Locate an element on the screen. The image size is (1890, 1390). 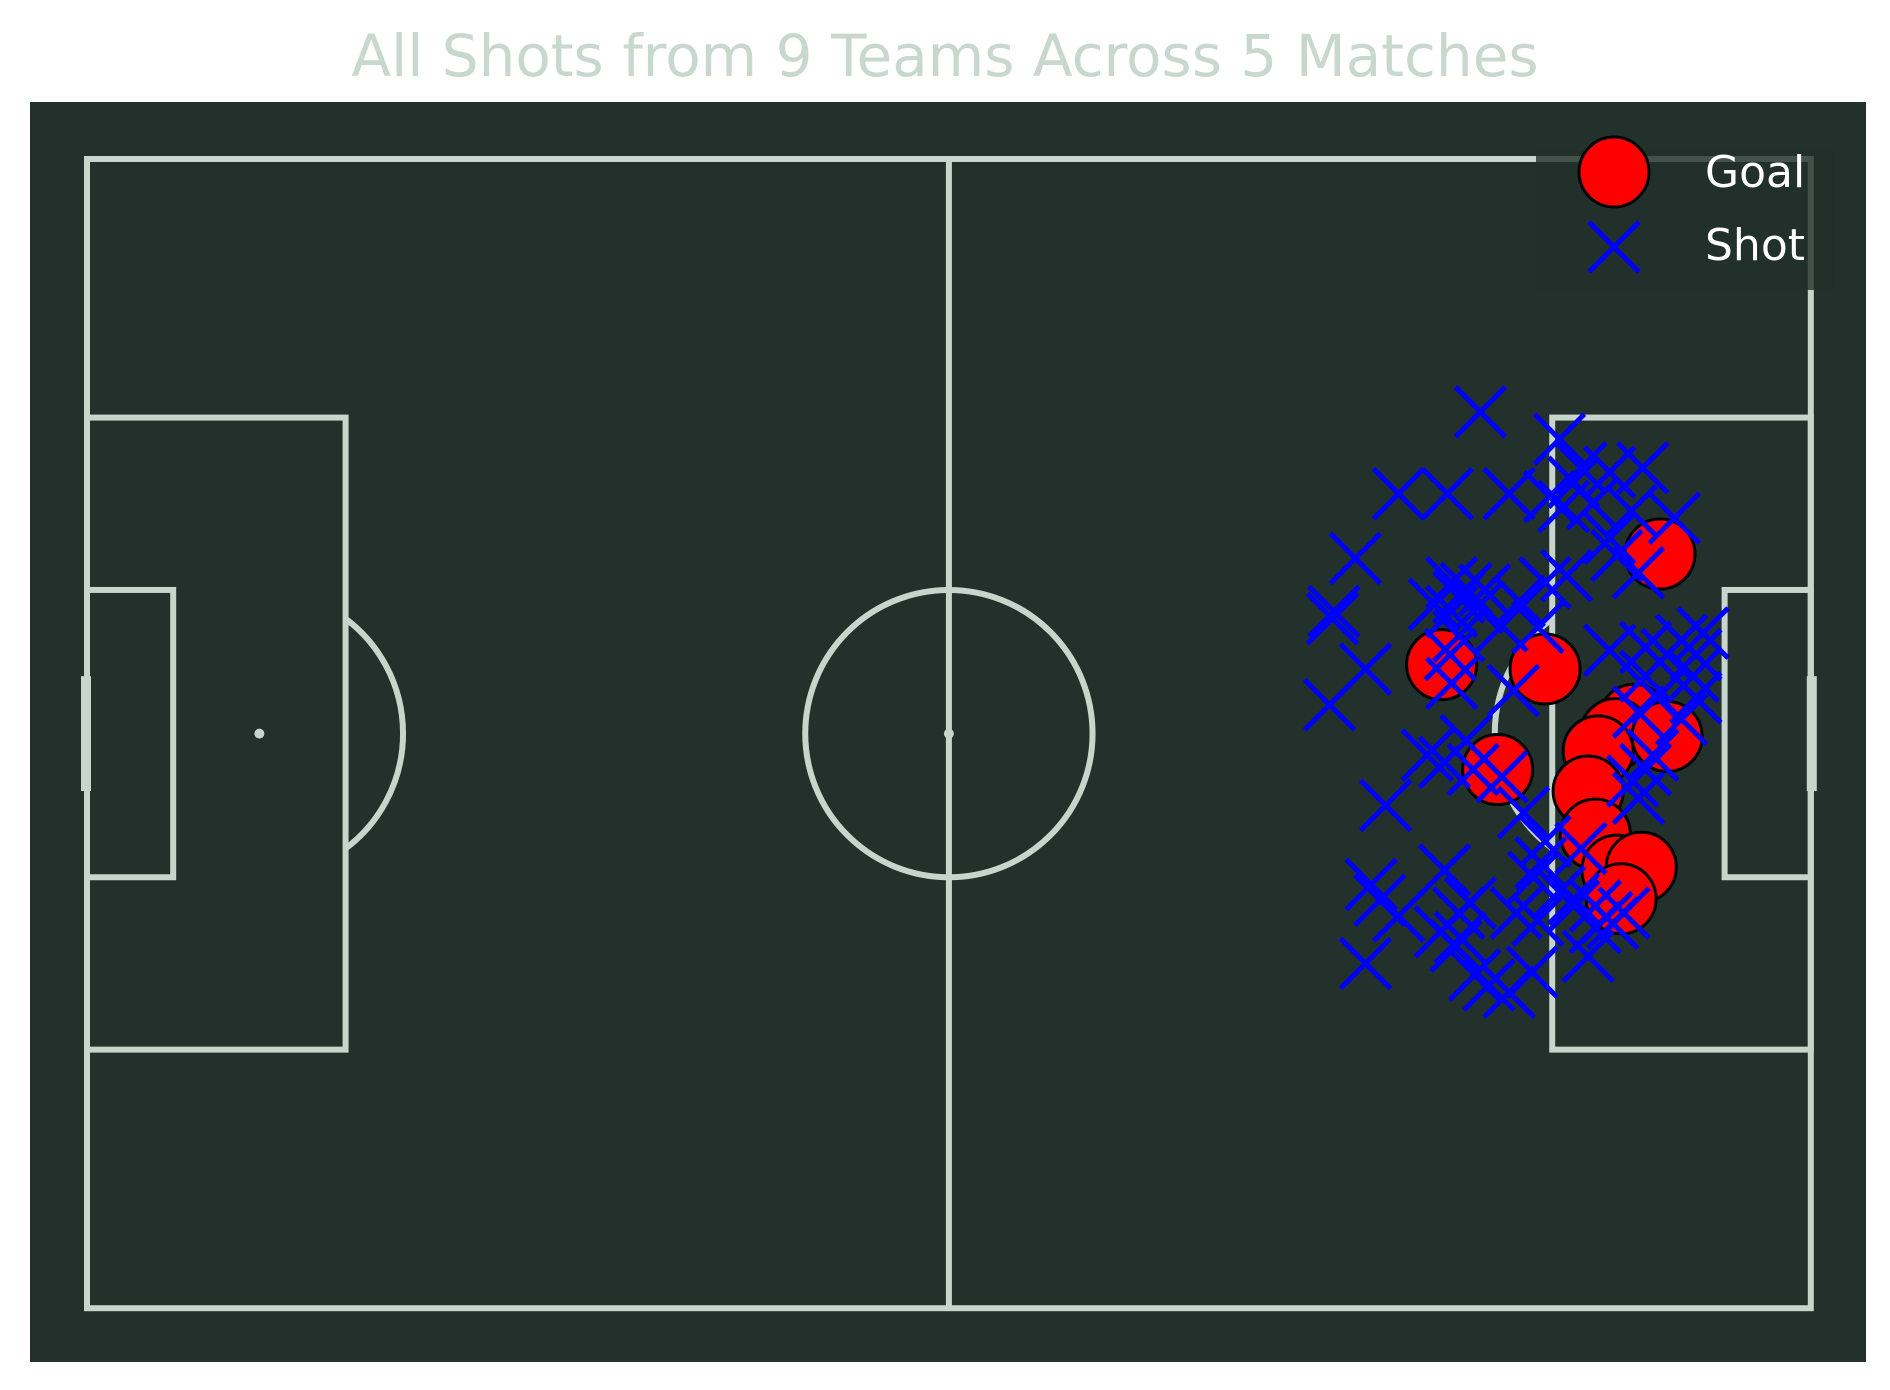
legend: Goal Shot is located at coordinates (1685, 212).